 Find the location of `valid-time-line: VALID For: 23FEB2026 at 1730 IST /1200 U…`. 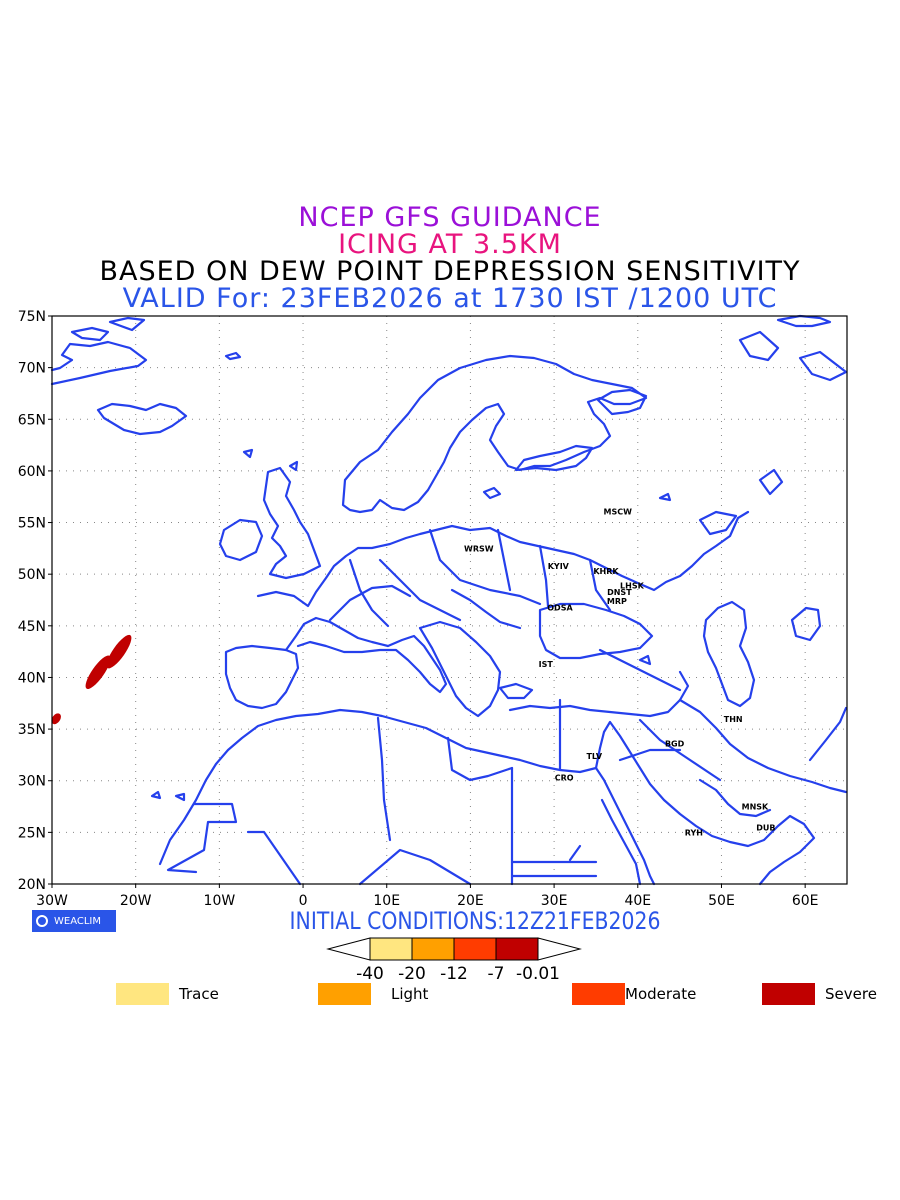

valid-time-line: VALID For: 23FEB2026 at 1730 IST /1200 U… is located at coordinates (450, 298).